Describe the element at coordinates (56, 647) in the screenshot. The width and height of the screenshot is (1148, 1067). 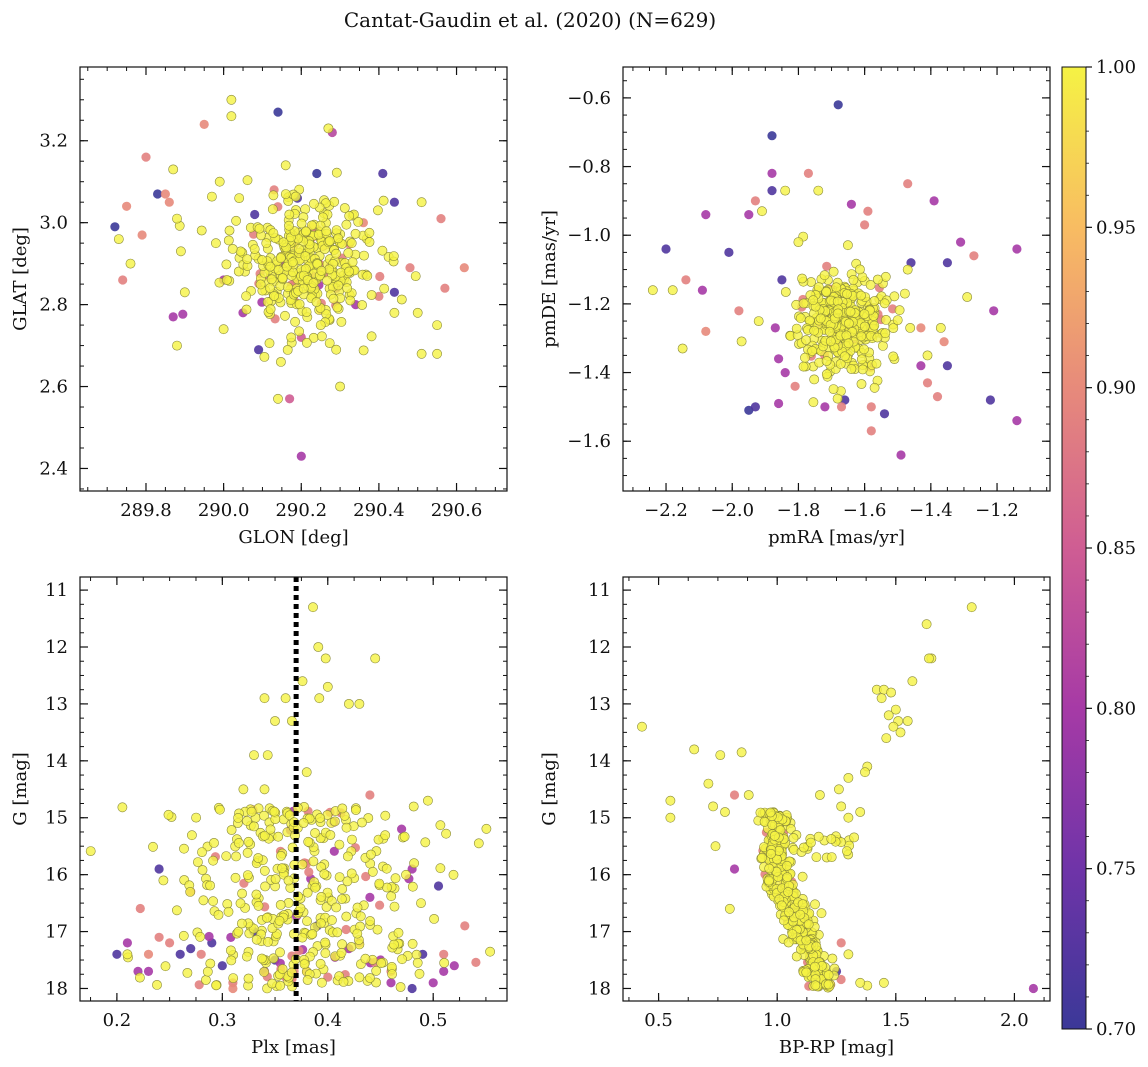
I see `y-tick-label: 12` at that location.